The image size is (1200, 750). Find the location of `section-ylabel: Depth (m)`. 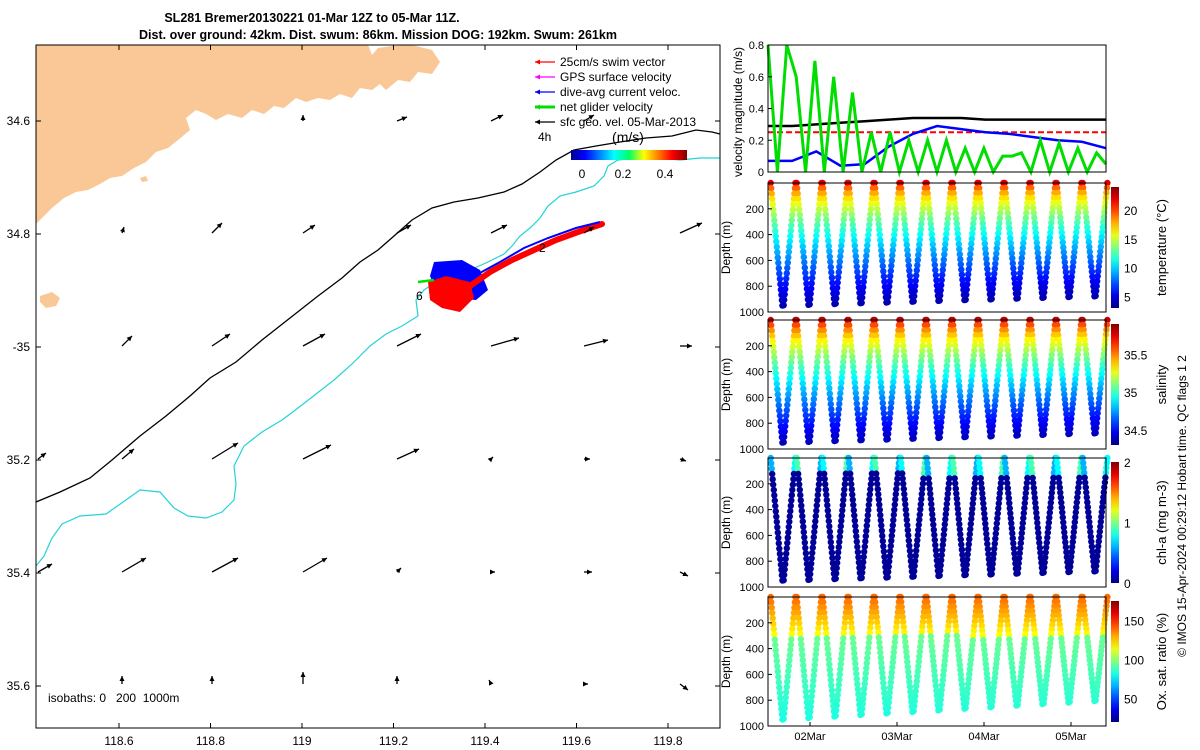

section-ylabel: Depth (m) is located at coordinates (726, 522).